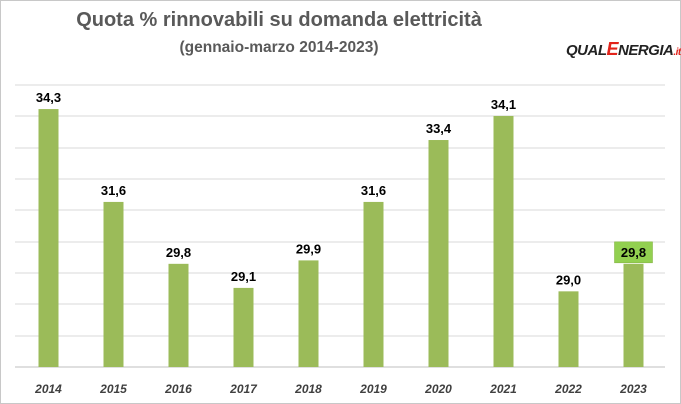 This screenshot has height=404, width=681. Describe the element at coordinates (48, 97) in the screenshot. I see `data-label: 34,3` at that location.